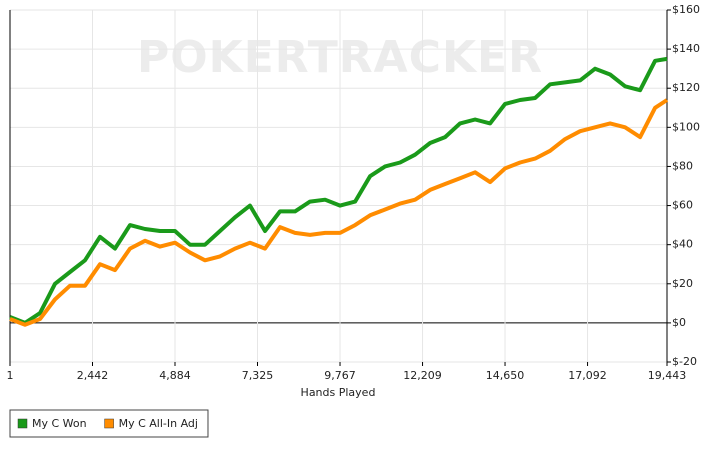  I want to click on y-tick-label: $80, so click(682, 165).